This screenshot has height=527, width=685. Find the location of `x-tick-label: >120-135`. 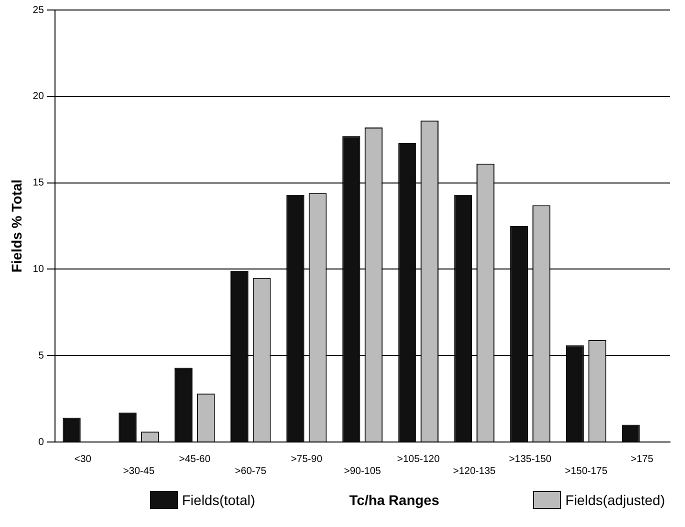

x-tick-label: >120-135 is located at coordinates (474, 471).